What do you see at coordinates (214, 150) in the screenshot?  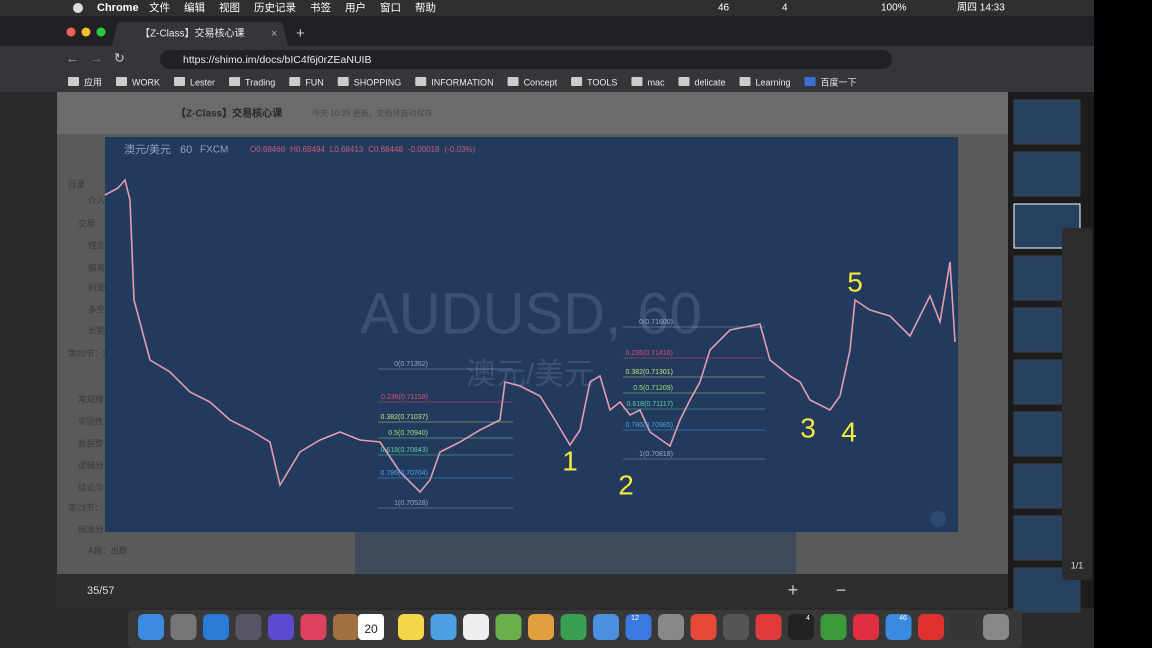 I see `chart-source: FXCM` at bounding box center [214, 150].